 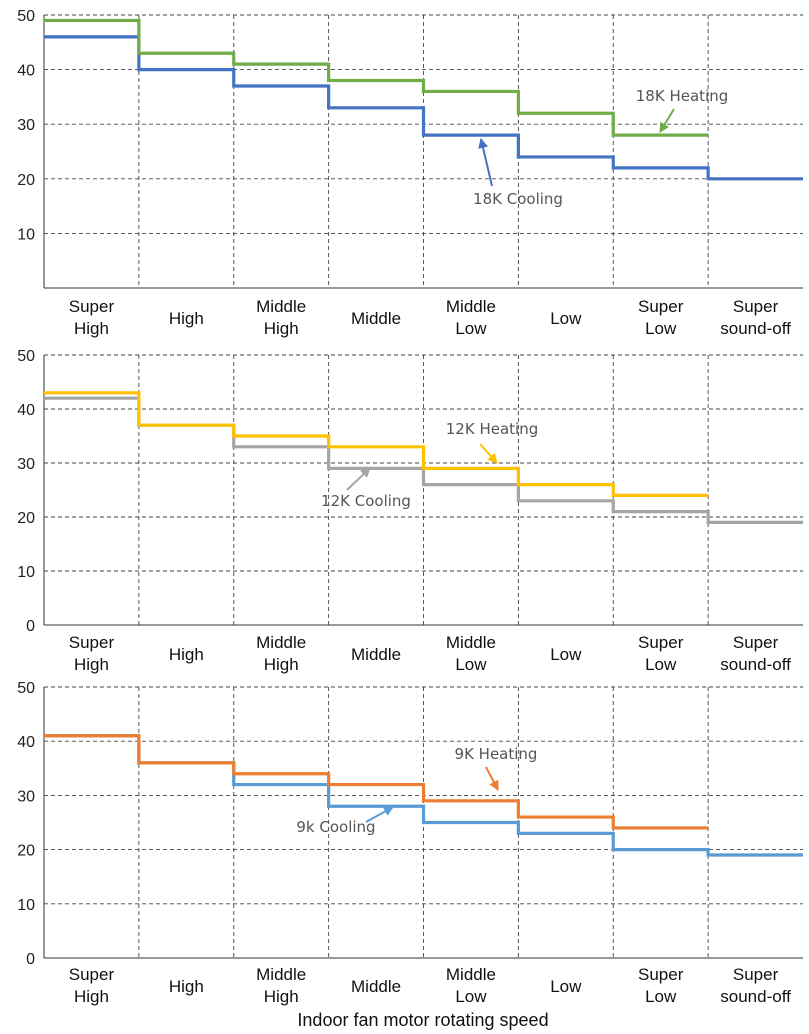 What do you see at coordinates (492, 429) in the screenshot?
I see `series-annotation-label: 12K Heating` at bounding box center [492, 429].